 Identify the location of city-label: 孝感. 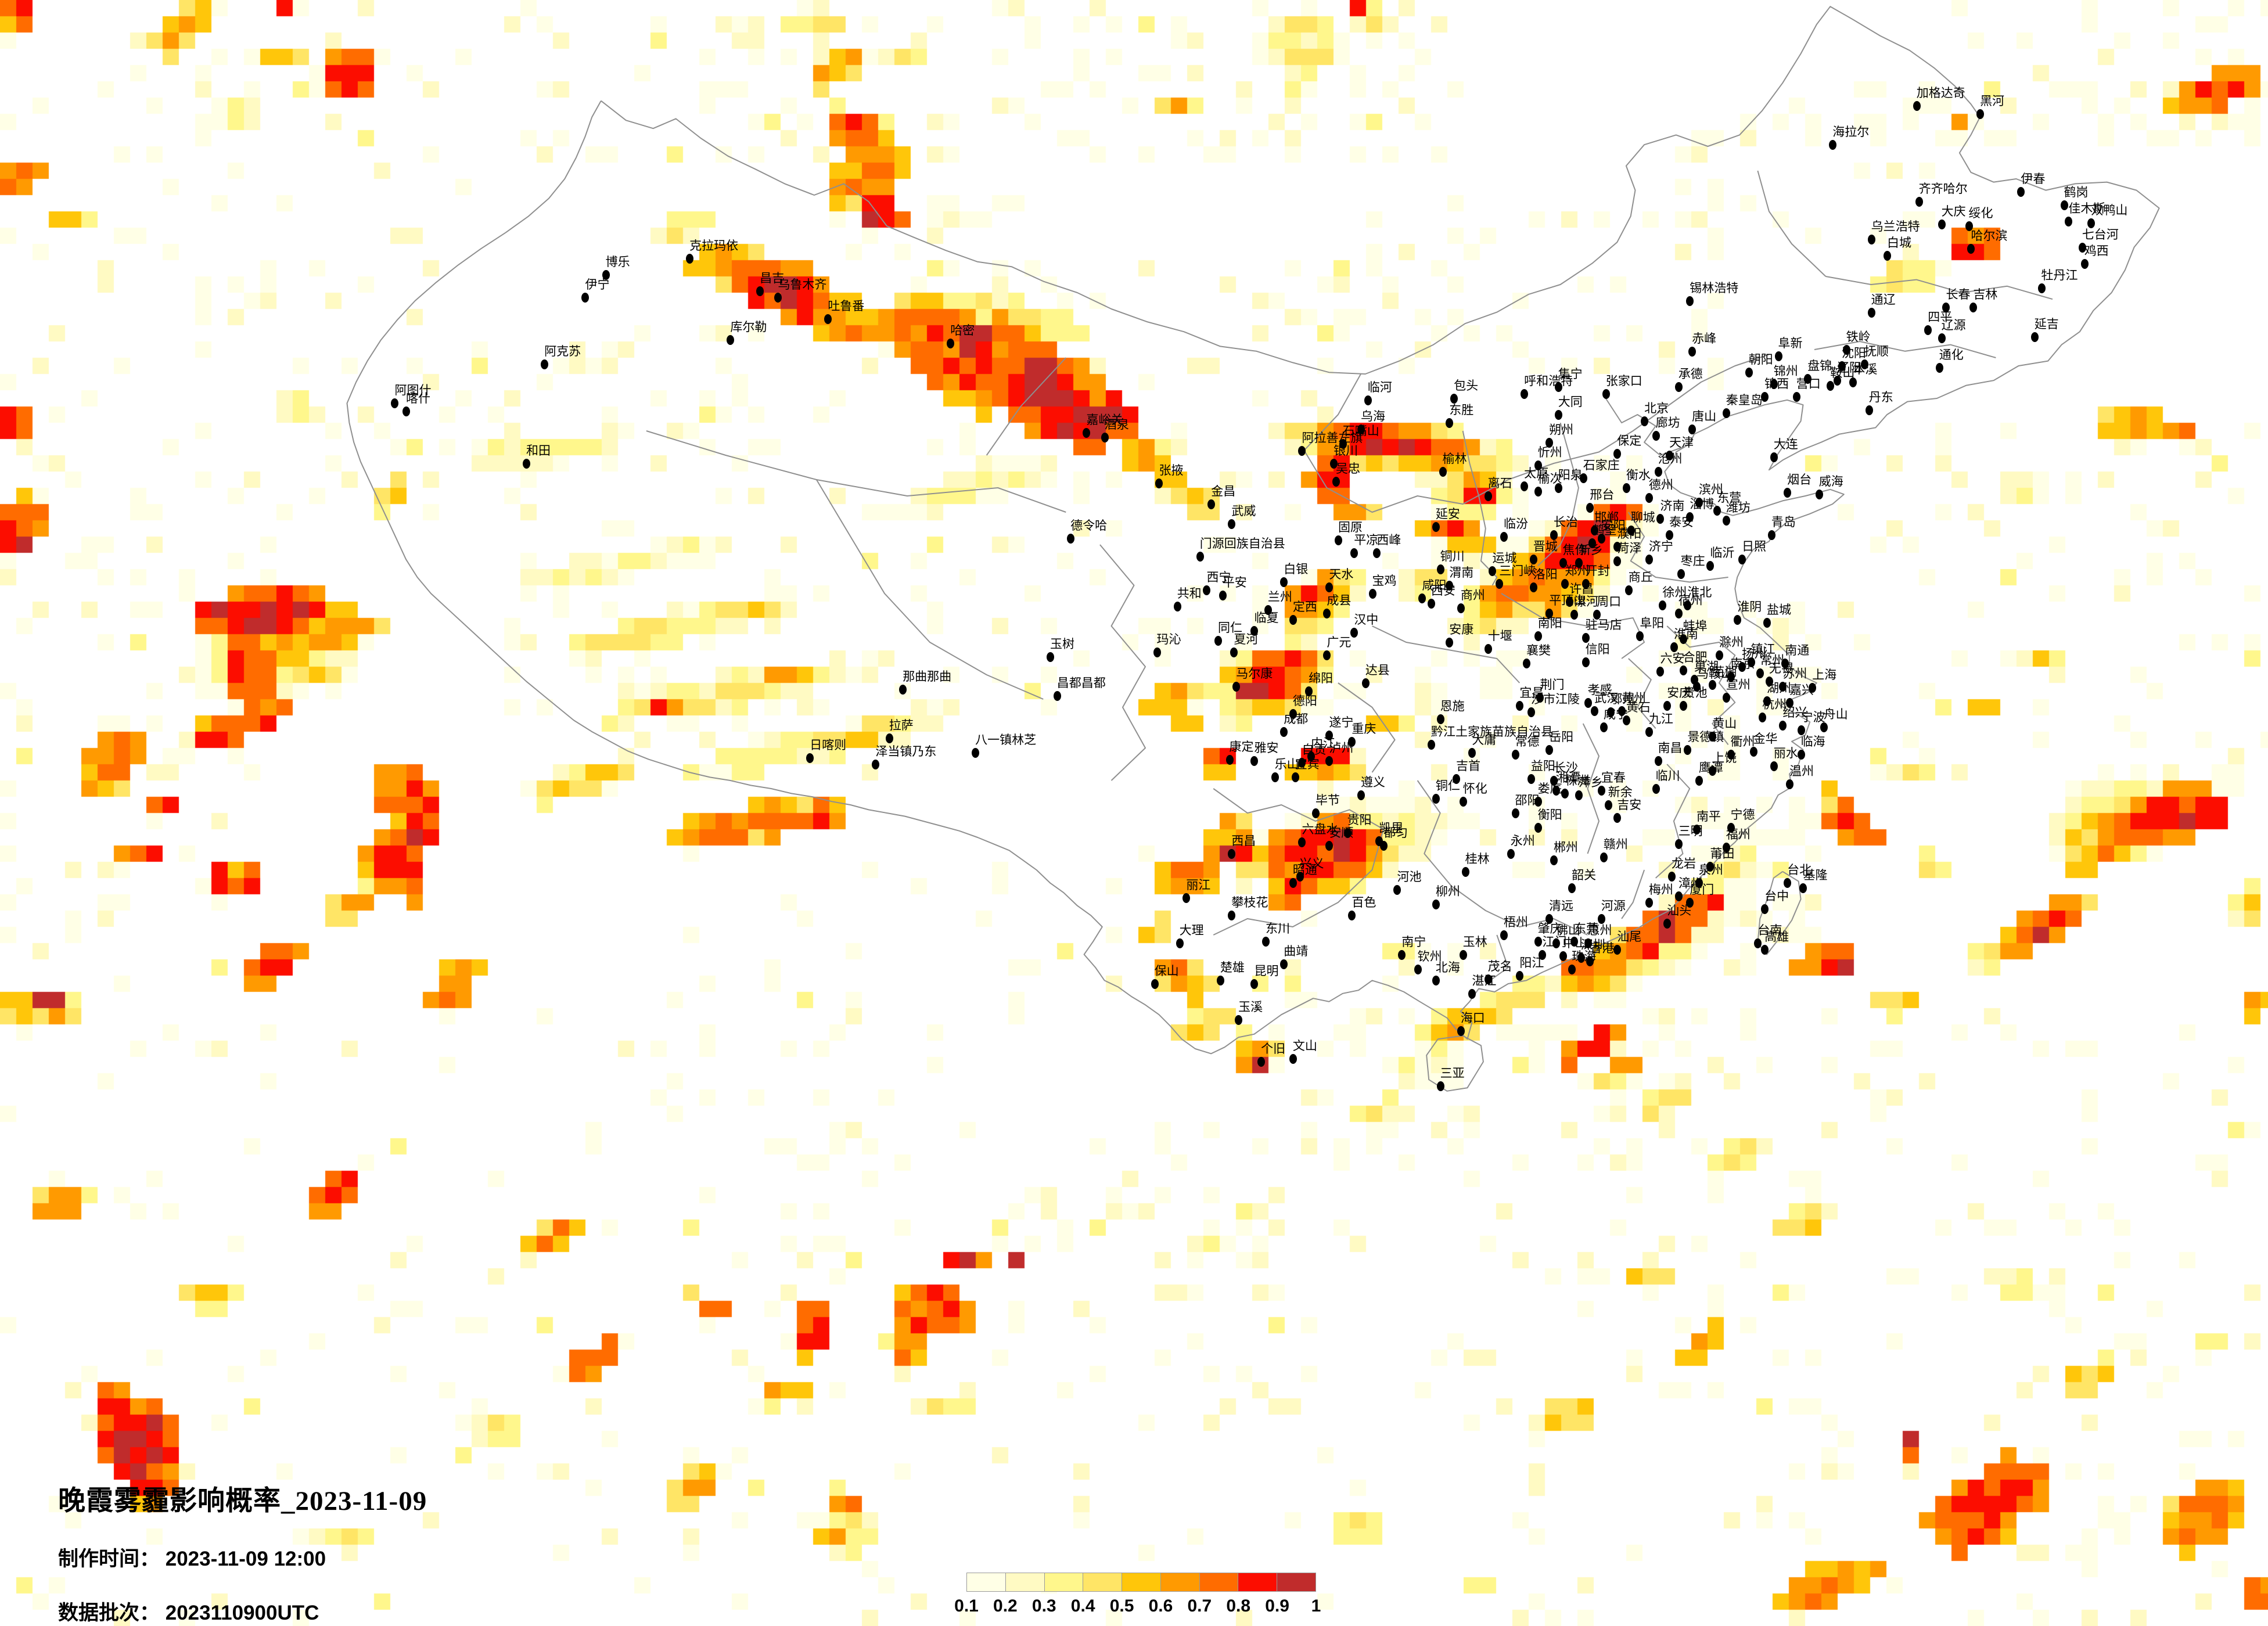
(1599, 690).